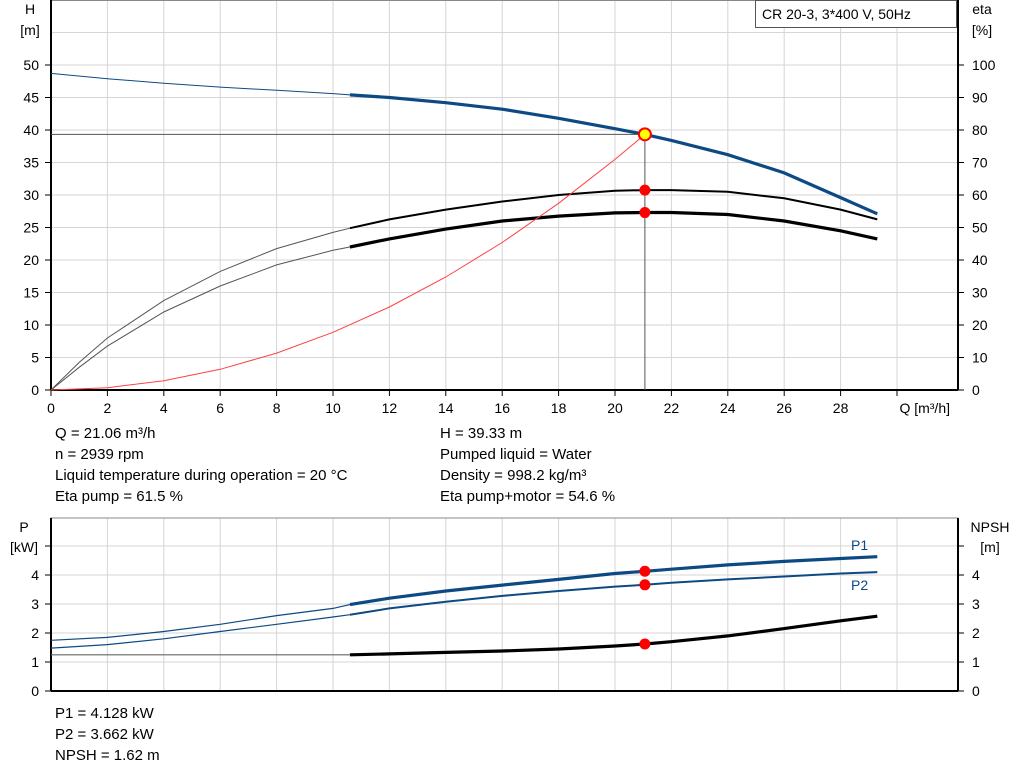 Image resolution: width=1024 pixels, height=781 pixels. What do you see at coordinates (23, 527) in the screenshot?
I see `y-axis-label-bottom: P` at bounding box center [23, 527].